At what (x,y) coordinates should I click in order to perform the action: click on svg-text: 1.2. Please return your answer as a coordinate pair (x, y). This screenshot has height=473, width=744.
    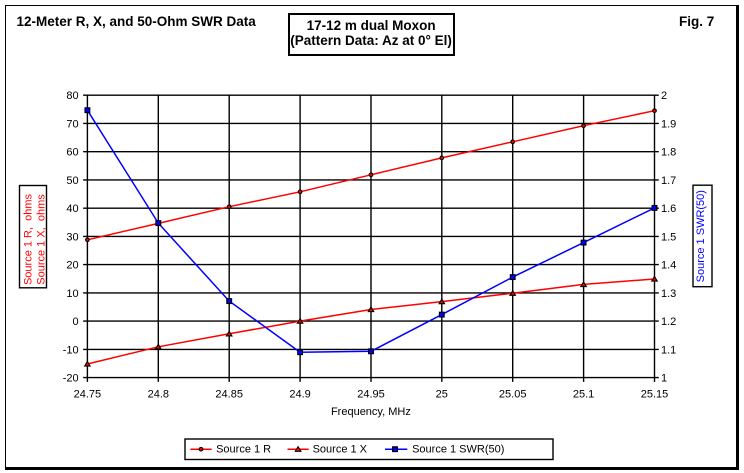
    Looking at the image, I should click on (668, 322).